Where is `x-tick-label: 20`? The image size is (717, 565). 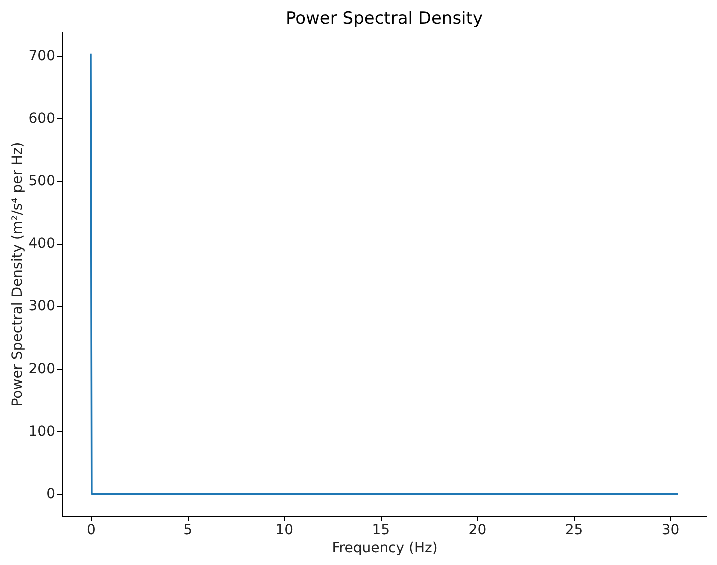 x-tick-label: 20 is located at coordinates (477, 530).